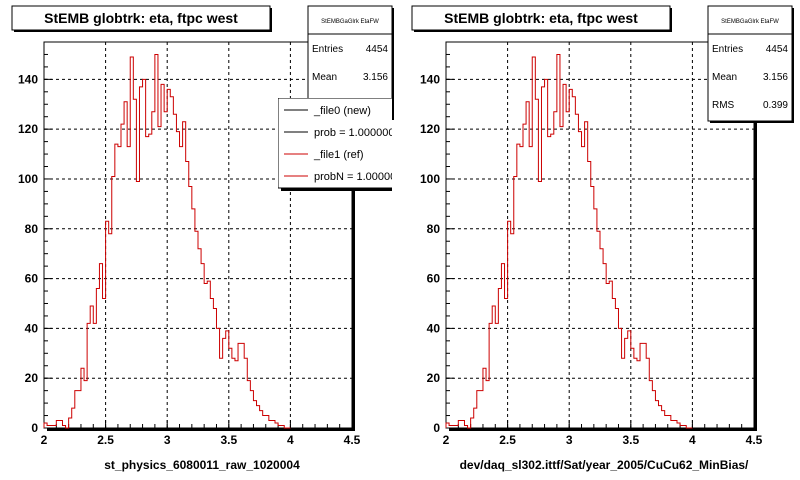  Describe the element at coordinates (290, 440) in the screenshot. I see `x-tick-label: 4` at that location.